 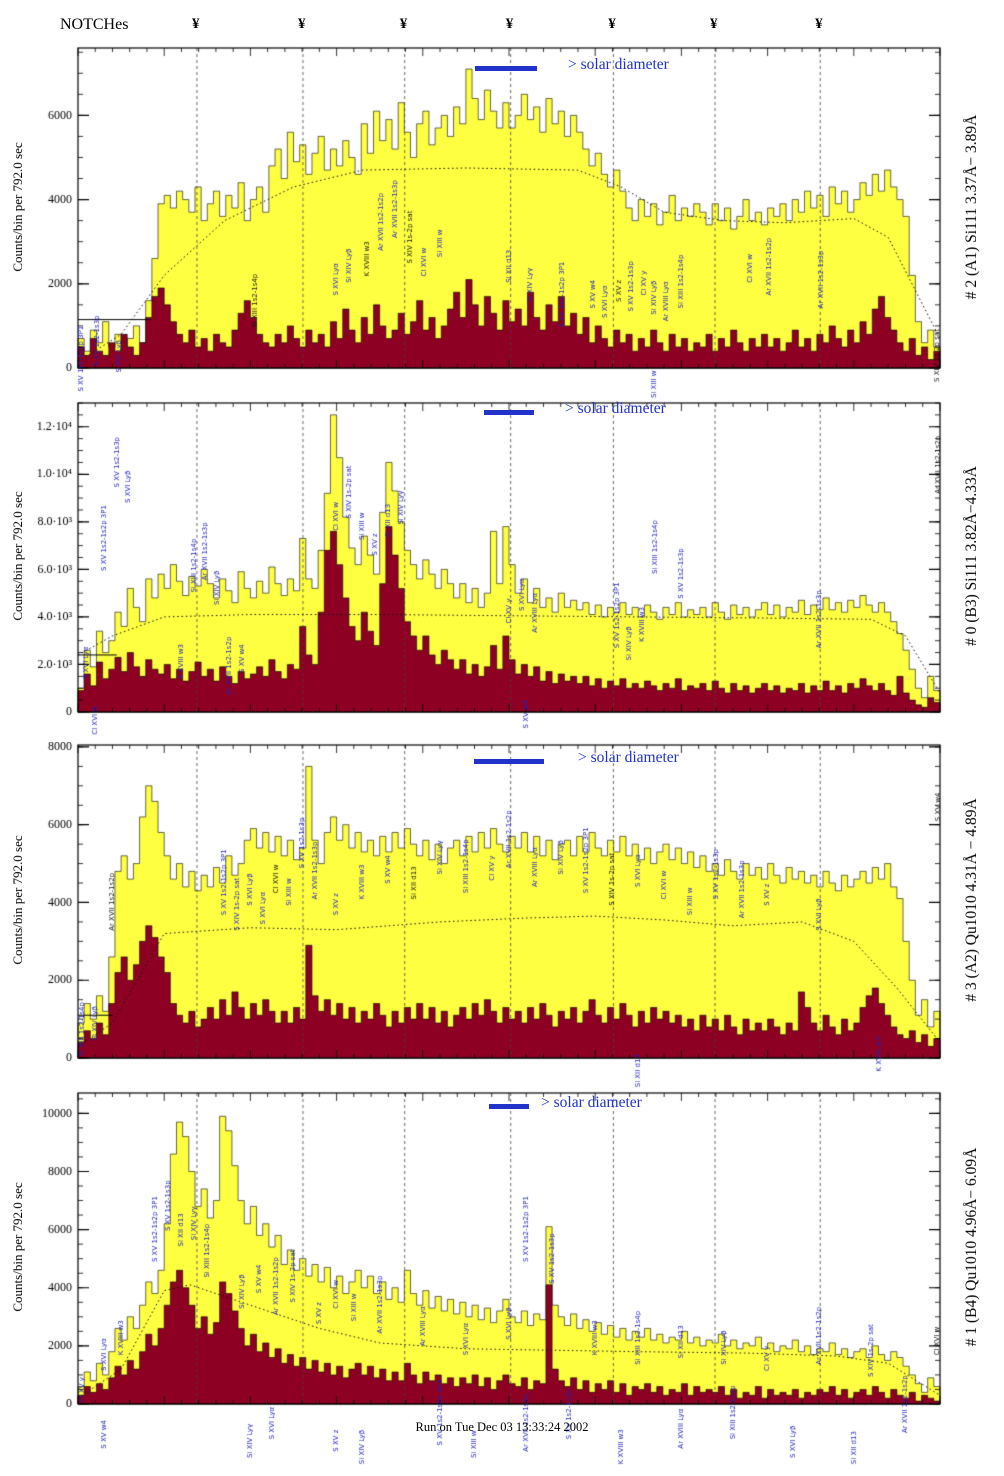 I want to click on notches-label: NOTCHes, so click(x=94, y=24).